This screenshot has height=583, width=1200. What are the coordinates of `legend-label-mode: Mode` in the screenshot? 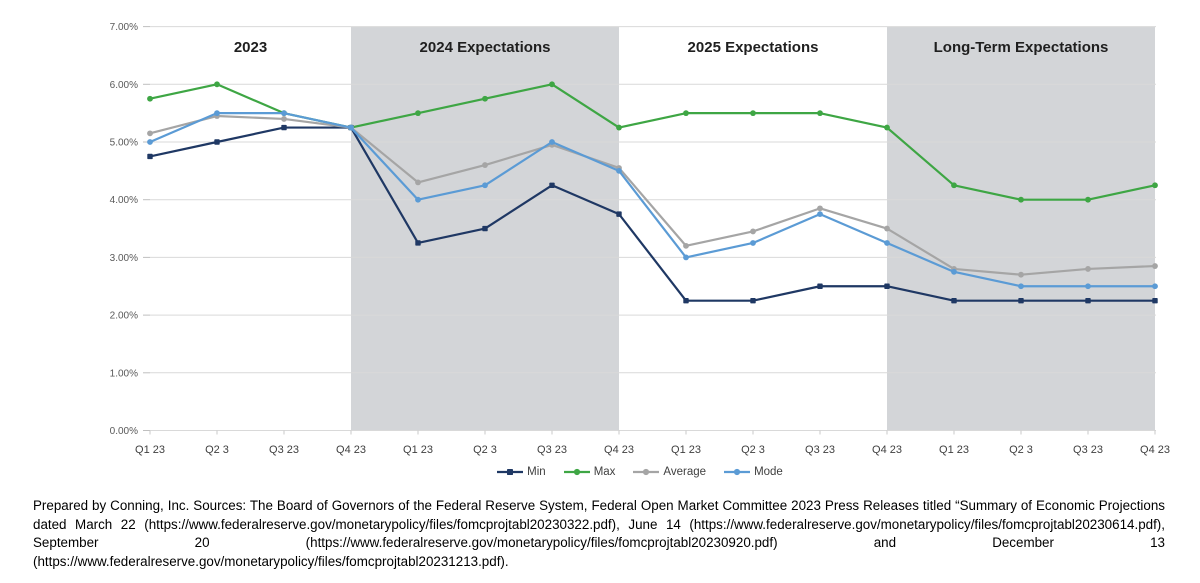 It's located at (768, 472).